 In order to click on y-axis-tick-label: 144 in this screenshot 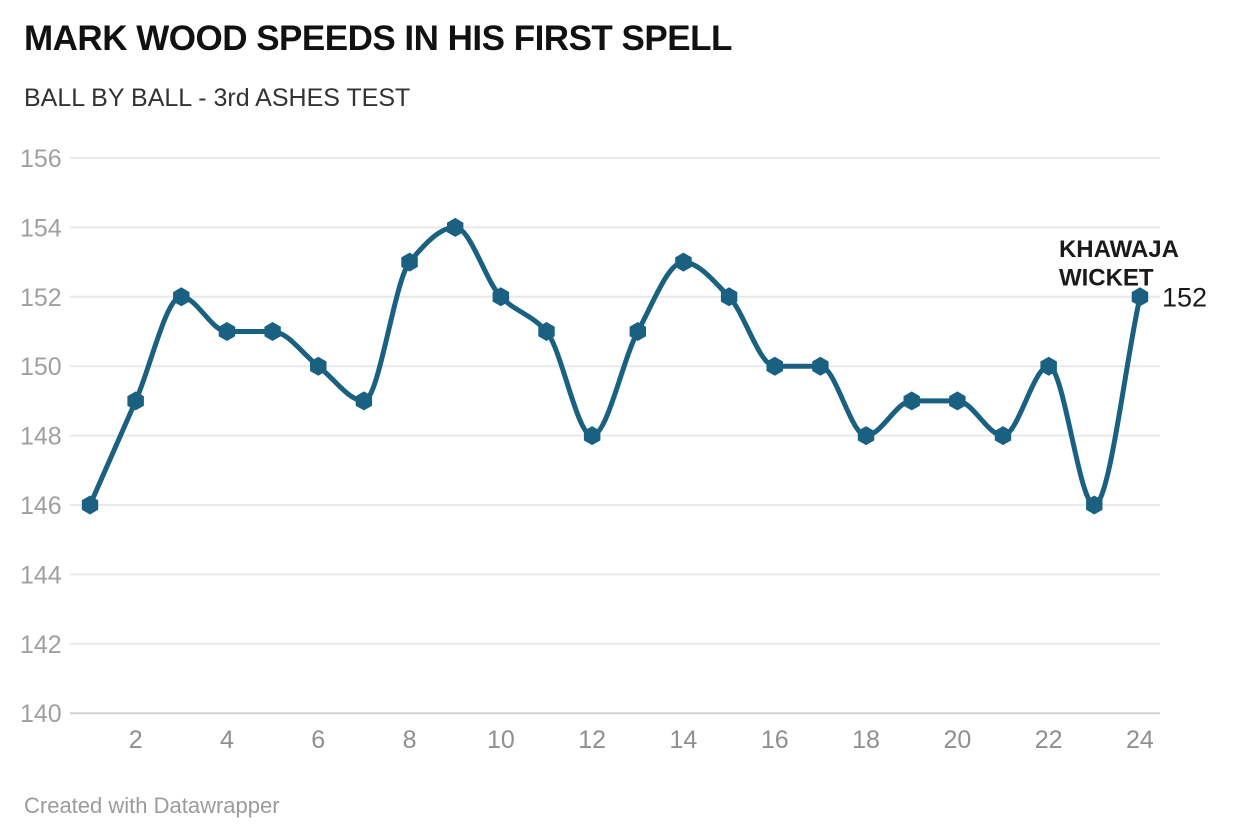, I will do `click(41, 575)`.